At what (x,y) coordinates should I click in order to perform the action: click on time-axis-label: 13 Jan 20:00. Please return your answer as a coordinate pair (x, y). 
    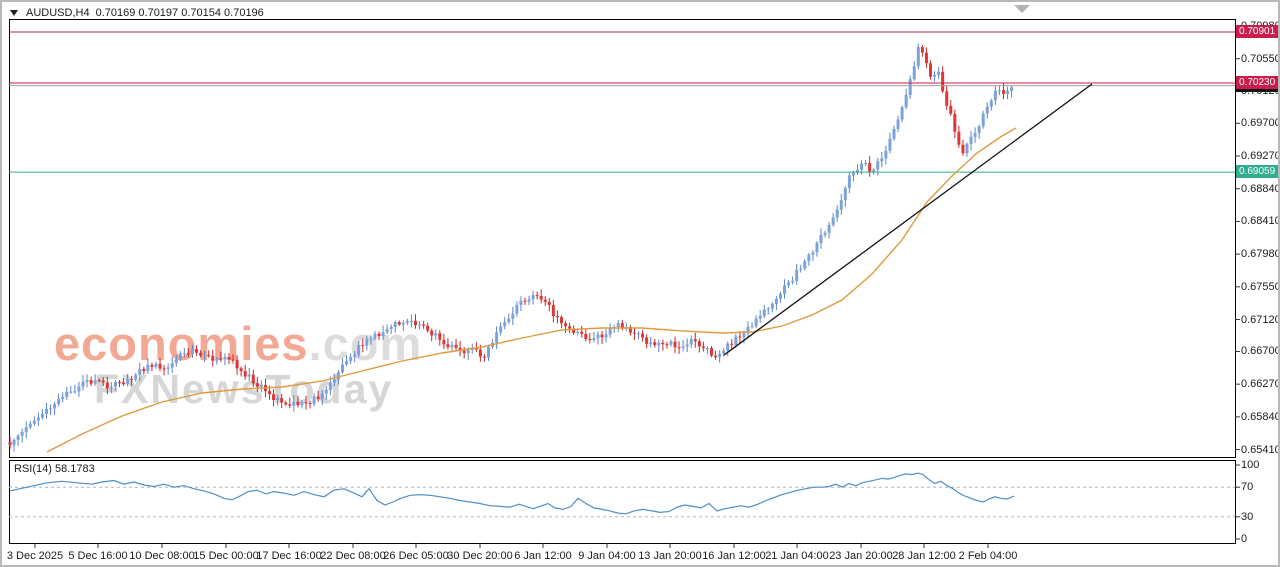
    Looking at the image, I should click on (670, 556).